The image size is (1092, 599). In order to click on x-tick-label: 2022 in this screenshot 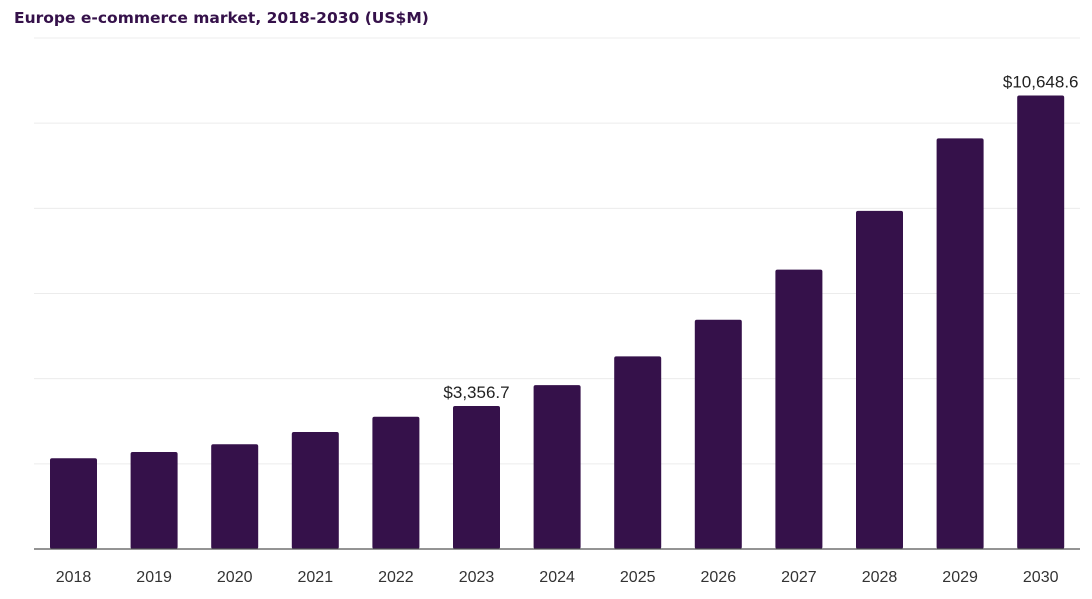, I will do `click(396, 577)`.